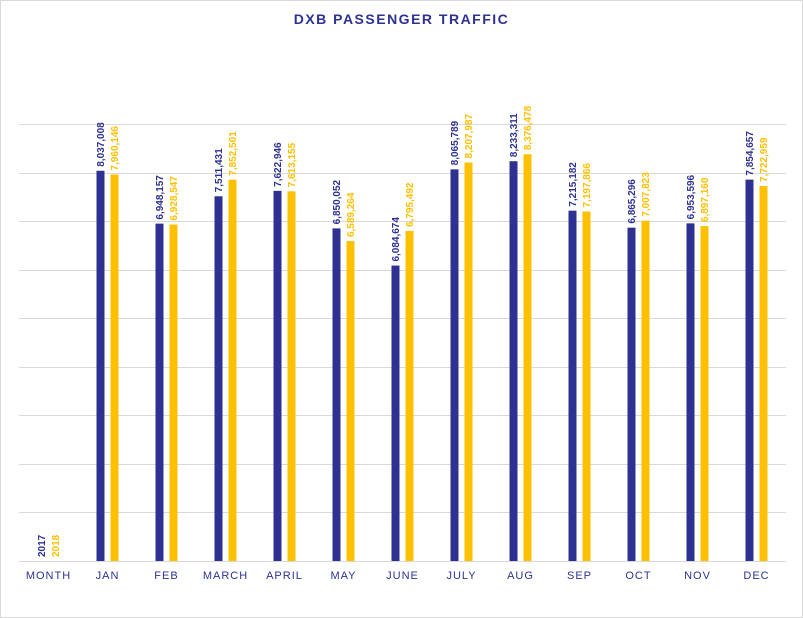  Describe the element at coordinates (115, 148) in the screenshot. I see `data-label-2018: 7,960,146` at that location.